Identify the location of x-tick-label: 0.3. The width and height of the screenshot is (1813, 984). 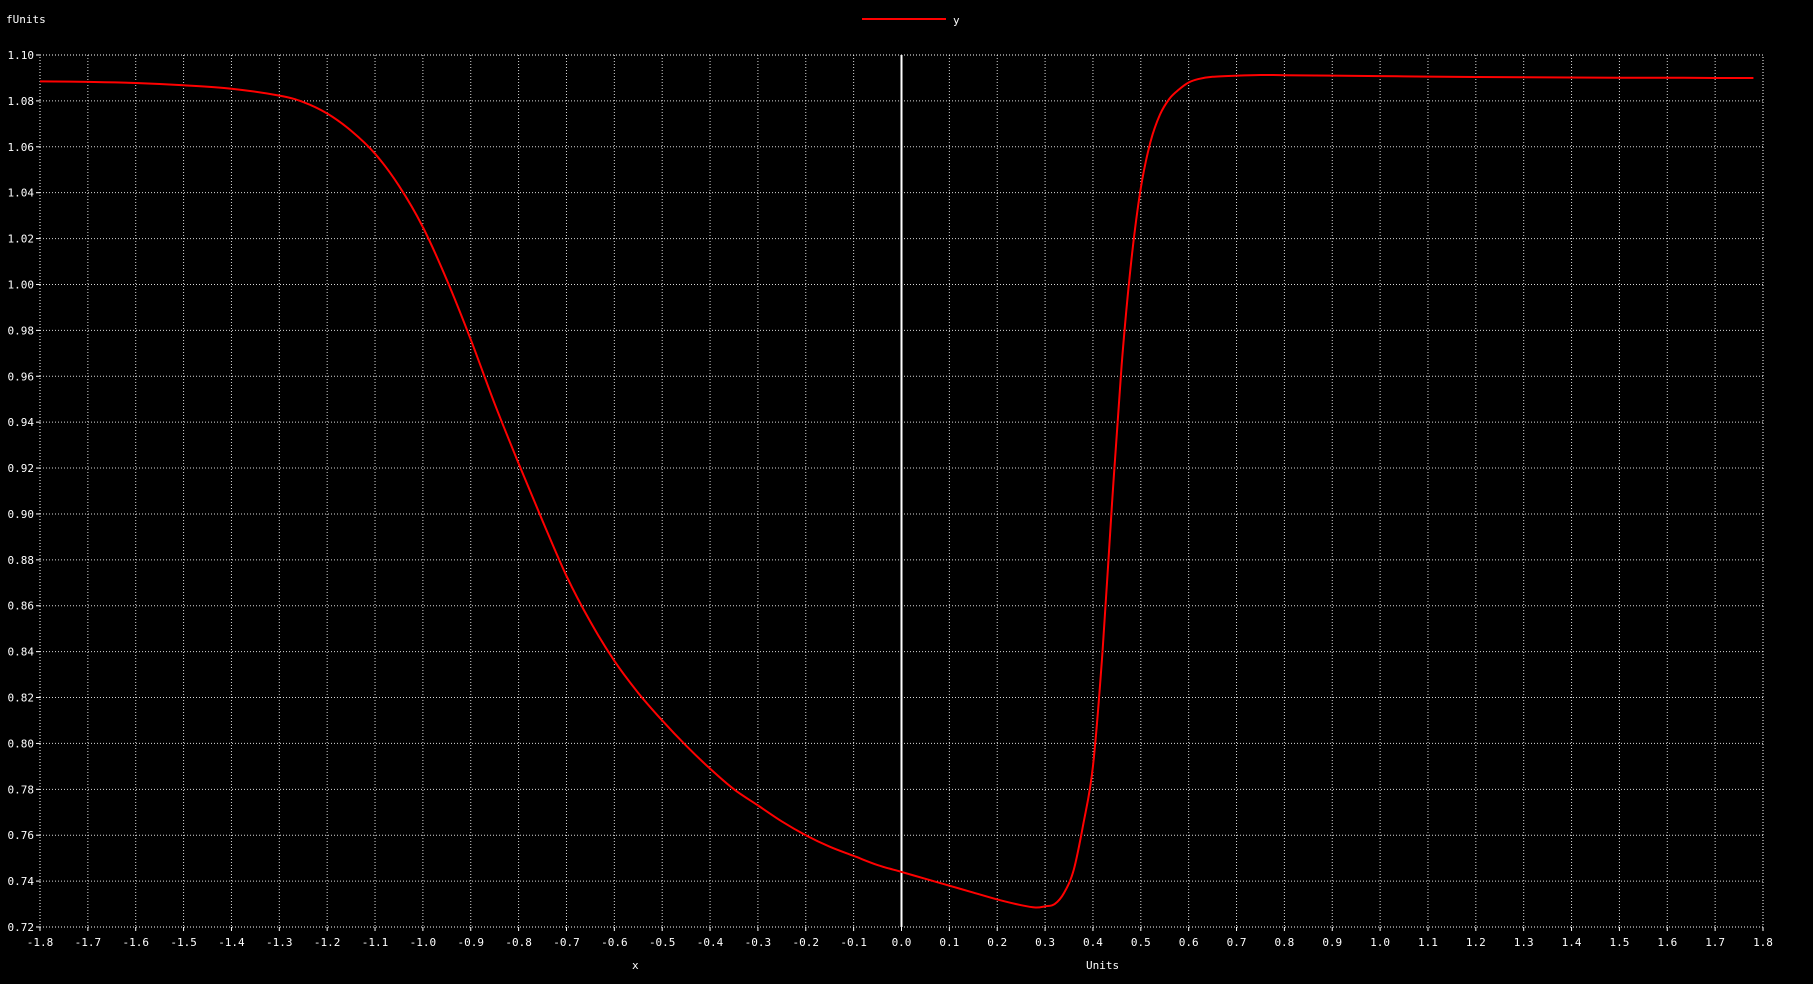
(1045, 942).